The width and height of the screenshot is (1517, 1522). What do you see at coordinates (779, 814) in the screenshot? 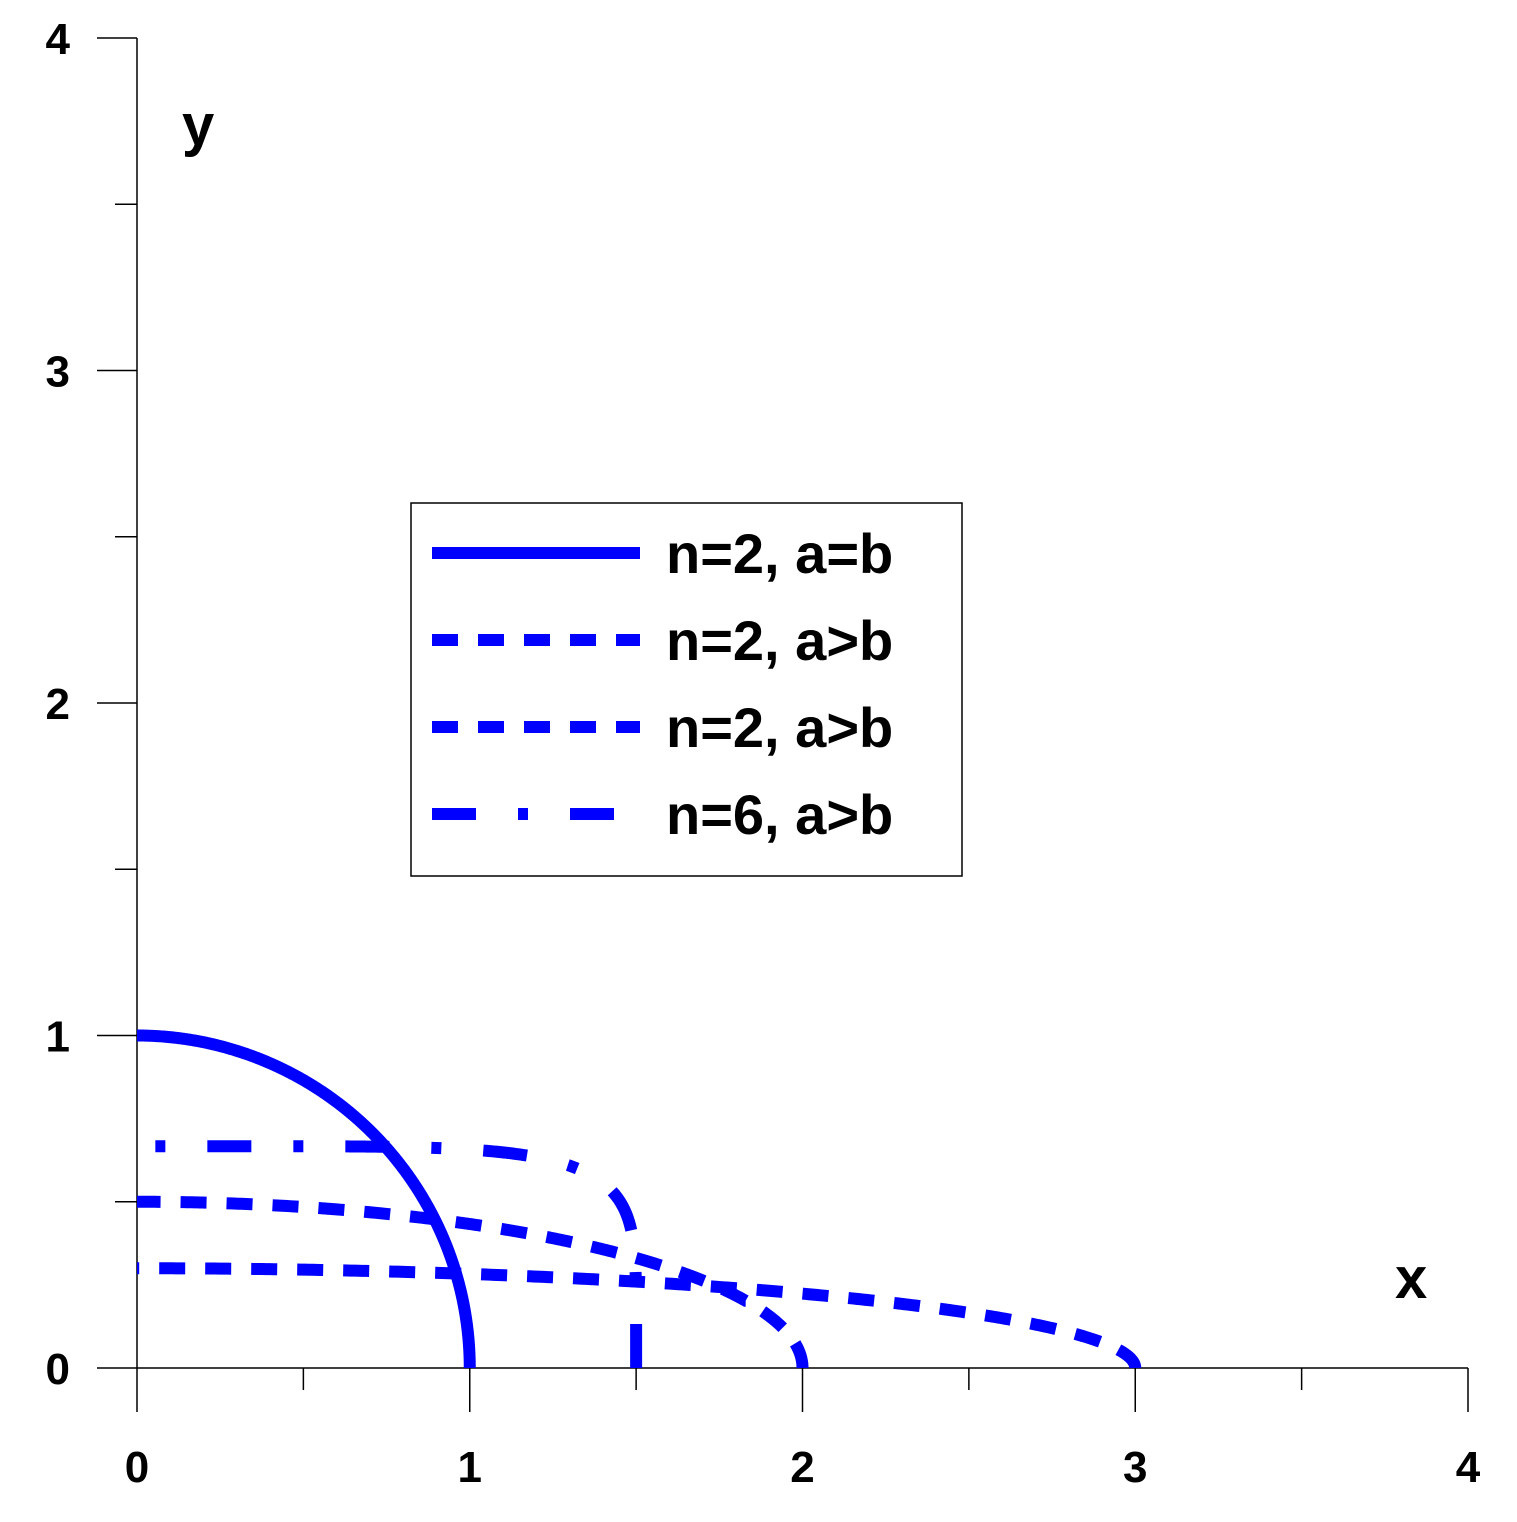
I see `legend-label-4: n=6, a>b` at bounding box center [779, 814].